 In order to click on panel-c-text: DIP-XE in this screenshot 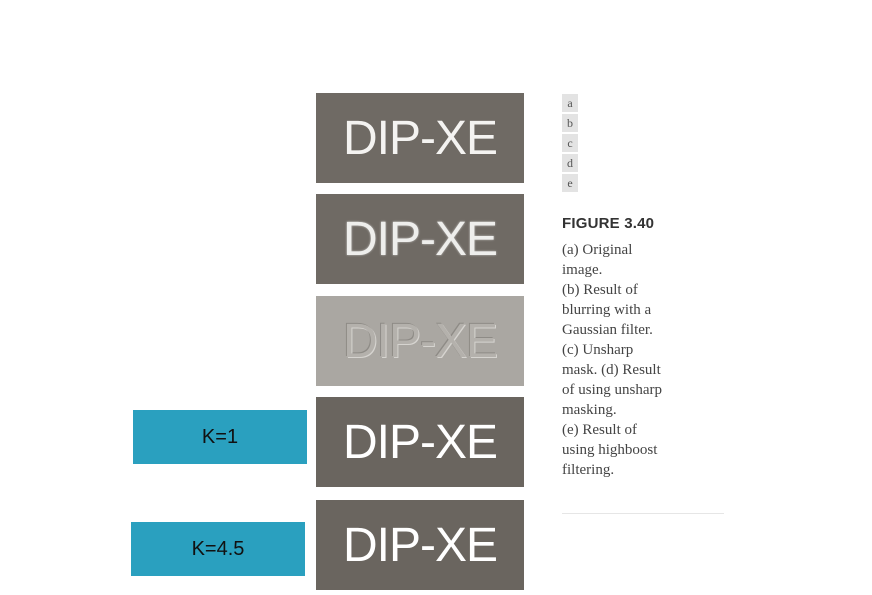, I will do `click(420, 341)`.